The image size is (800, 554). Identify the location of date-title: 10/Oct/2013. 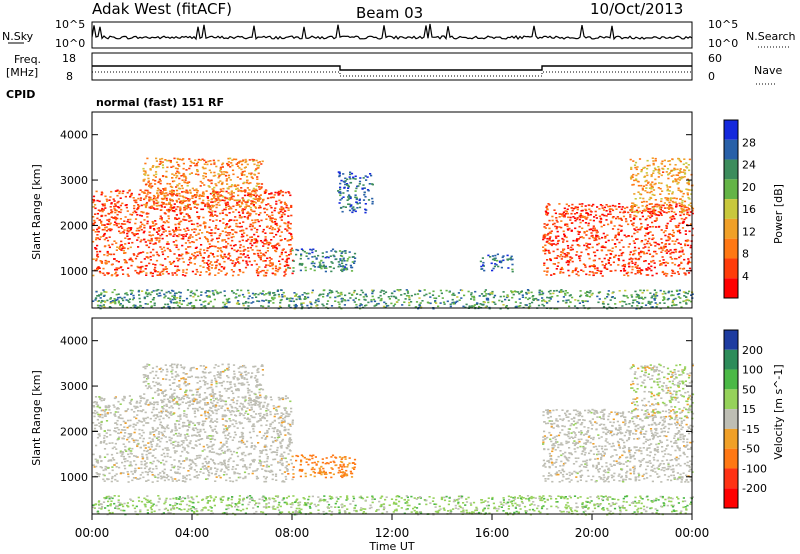
(636, 9).